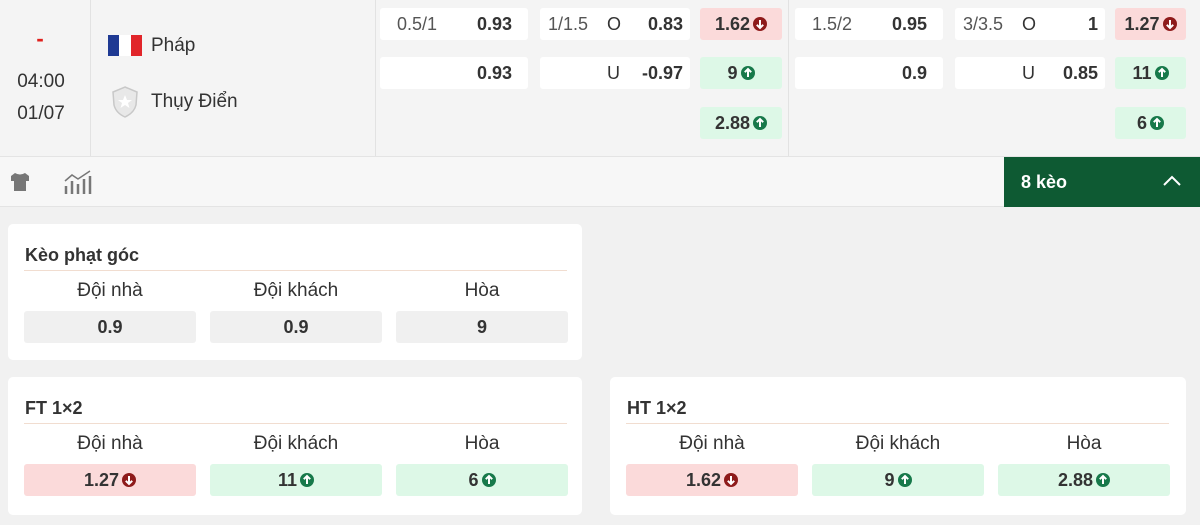 This screenshot has height=525, width=1200. I want to click on handicap-cell: 0.93, so click(454, 73).